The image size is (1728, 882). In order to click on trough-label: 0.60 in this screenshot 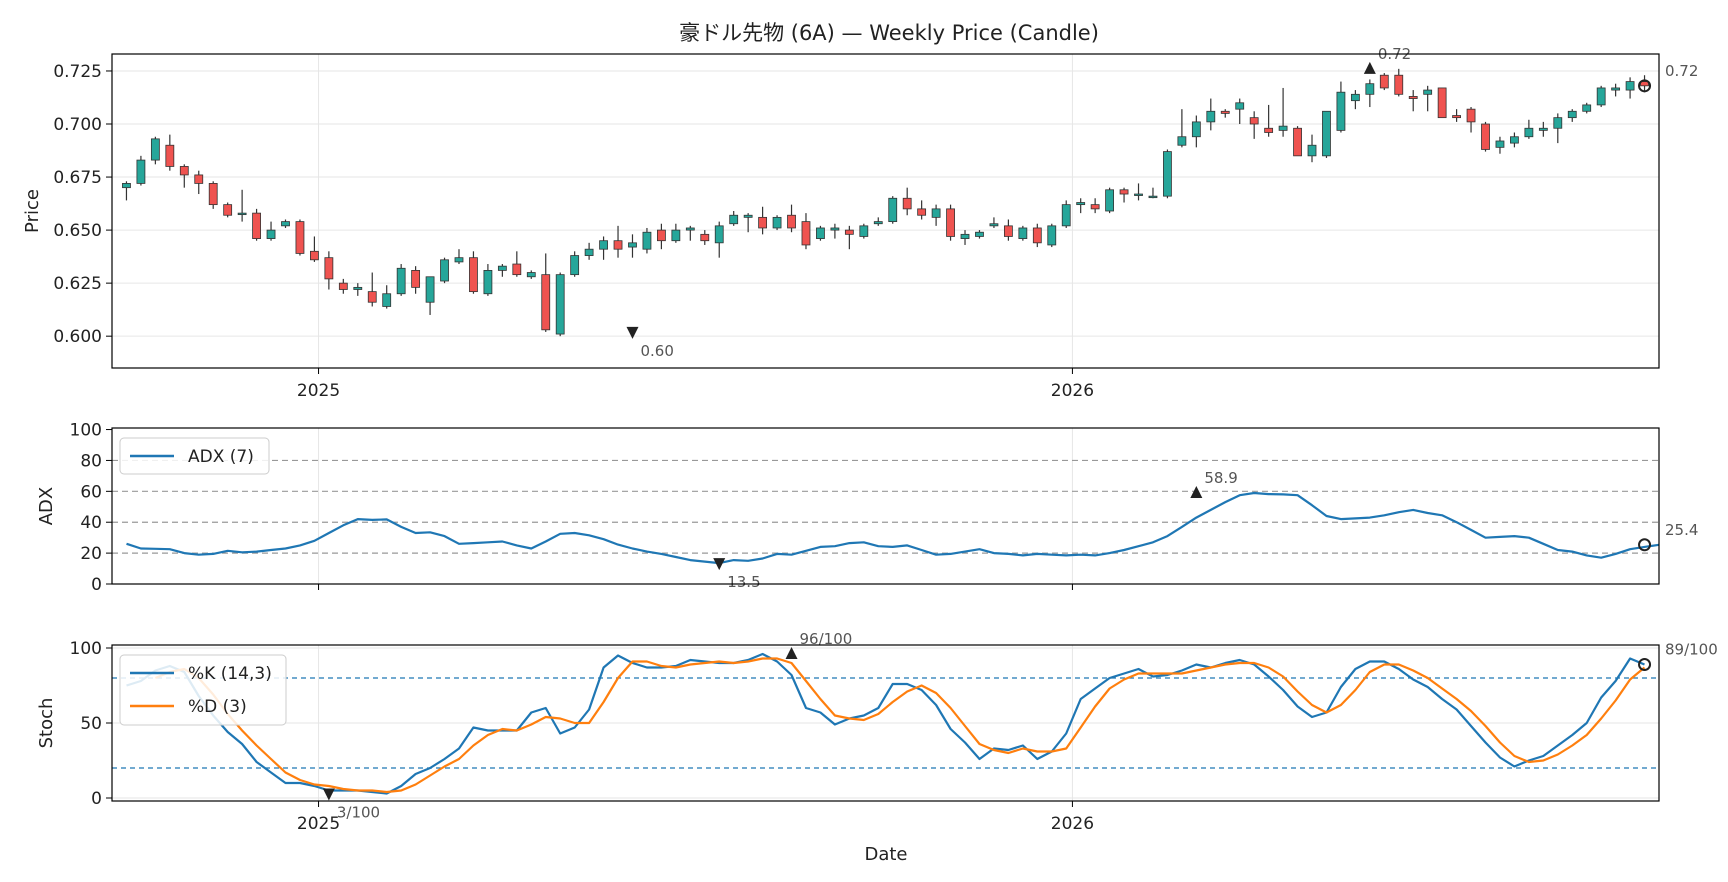, I will do `click(656, 351)`.